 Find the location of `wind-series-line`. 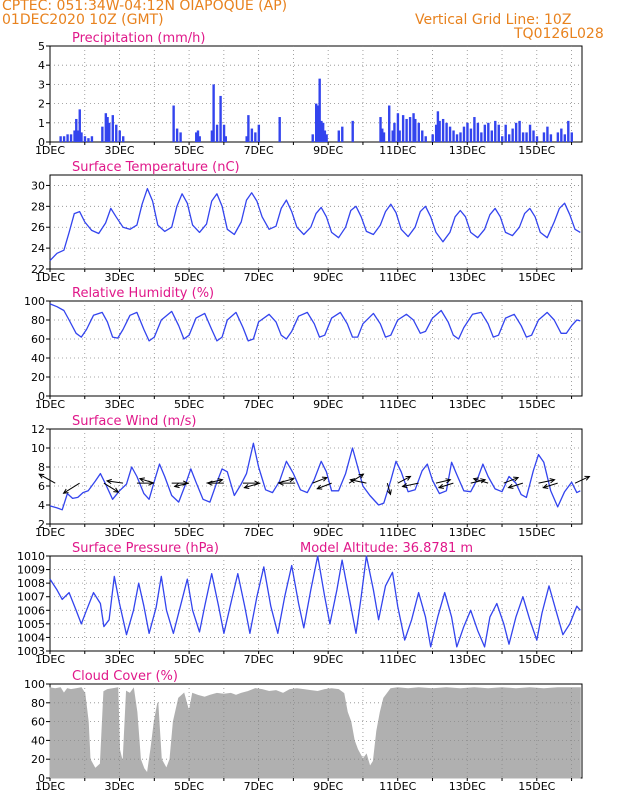

wind-series-line is located at coordinates (315, 476).